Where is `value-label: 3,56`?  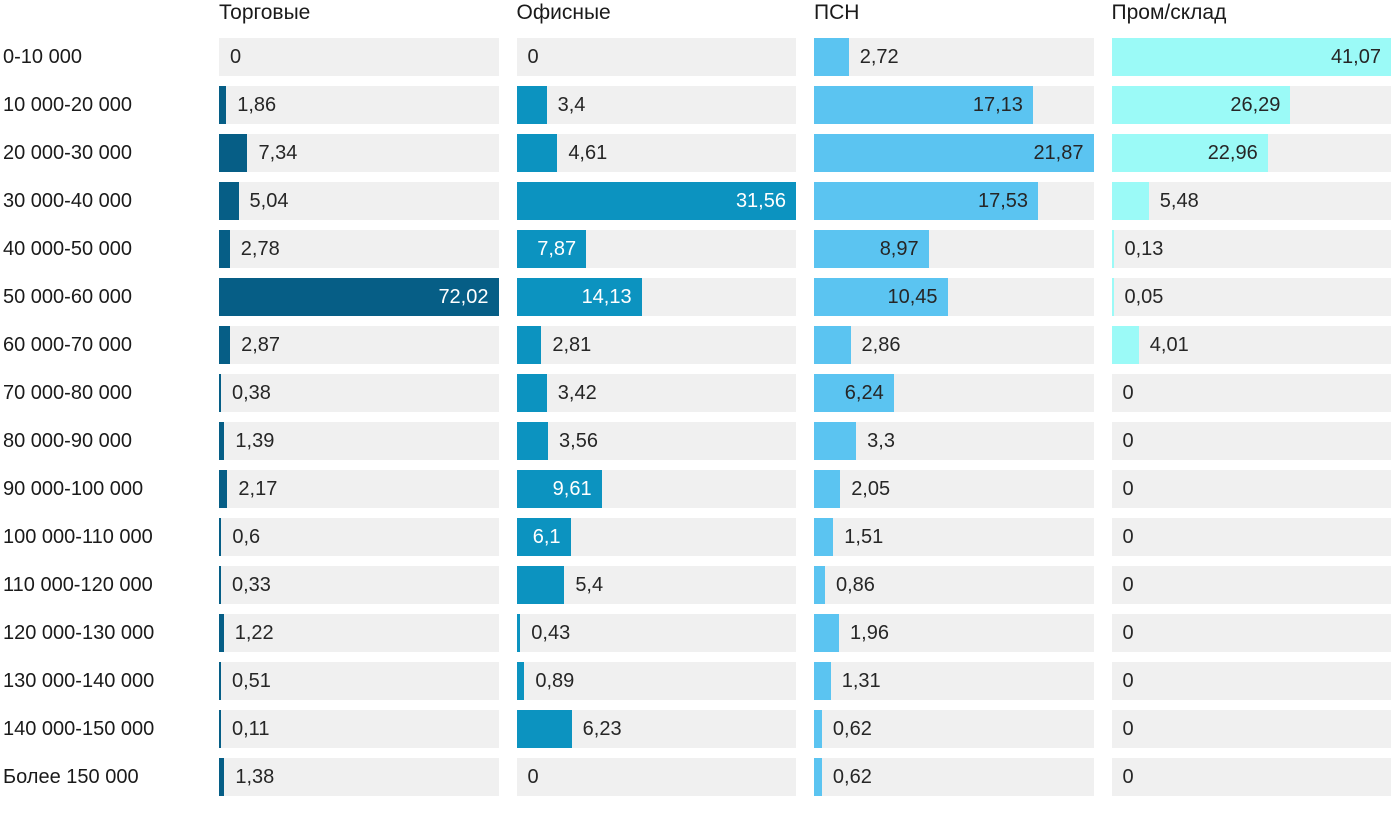
value-label: 3,56 is located at coordinates (578, 440).